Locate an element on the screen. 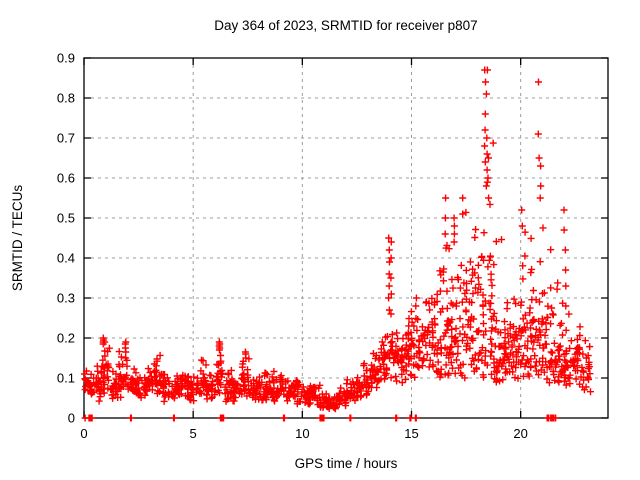  y-tick-label: 0.1 is located at coordinates (66, 378).